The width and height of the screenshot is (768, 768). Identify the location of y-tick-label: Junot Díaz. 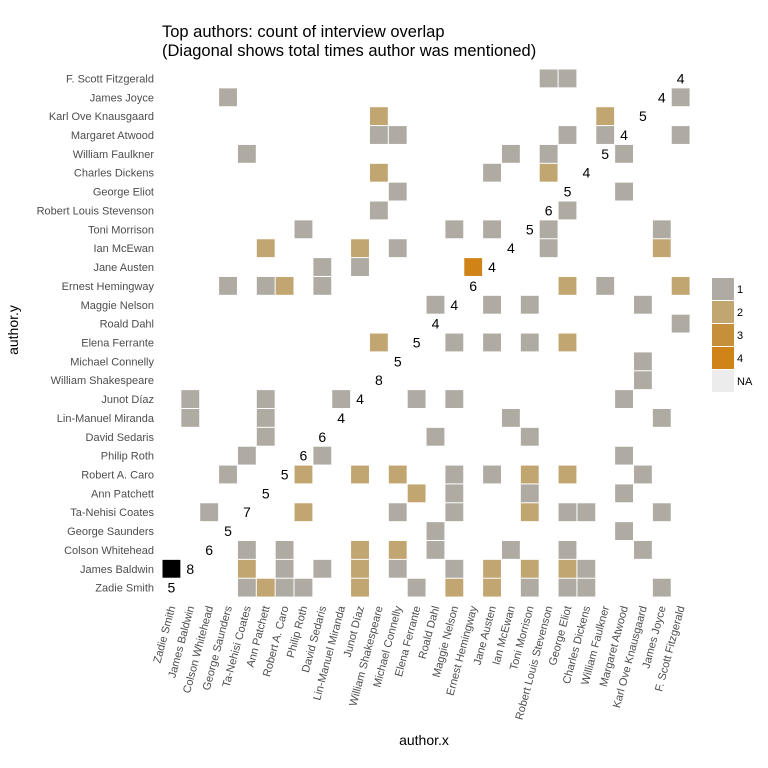
(127, 400).